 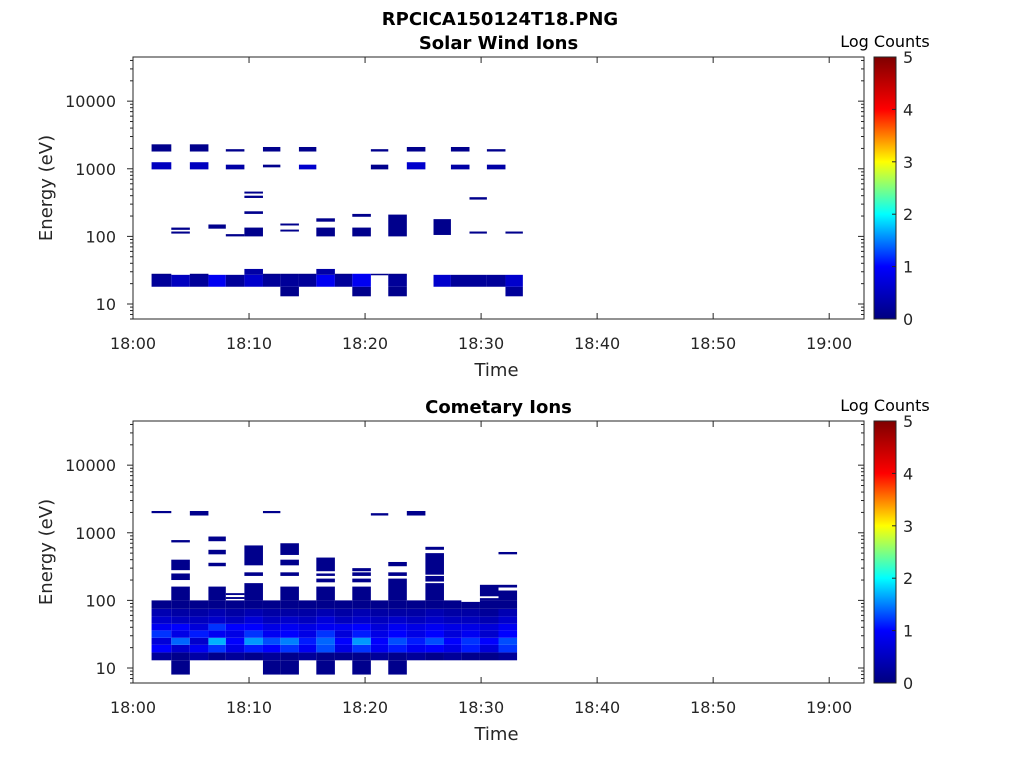 What do you see at coordinates (133, 343) in the screenshot?
I see `x-tick-label: 18:00` at bounding box center [133, 343].